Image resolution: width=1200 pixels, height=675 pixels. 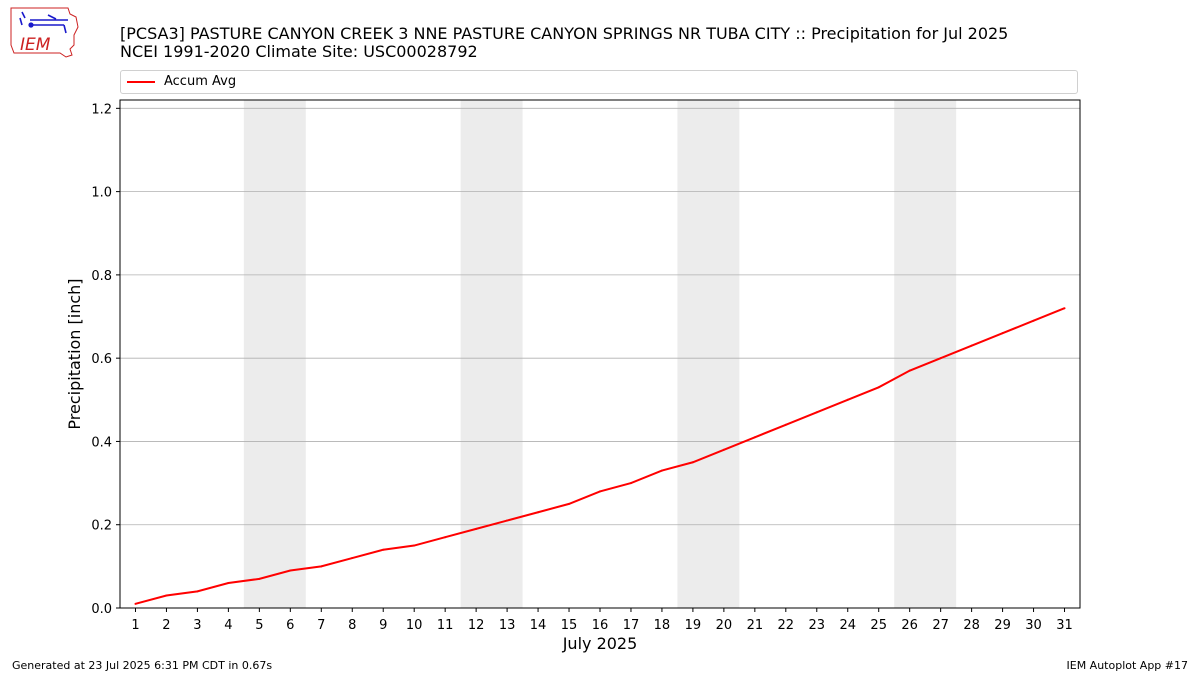 I want to click on y-axis-label: Precipitation [inch], so click(x=74, y=353).